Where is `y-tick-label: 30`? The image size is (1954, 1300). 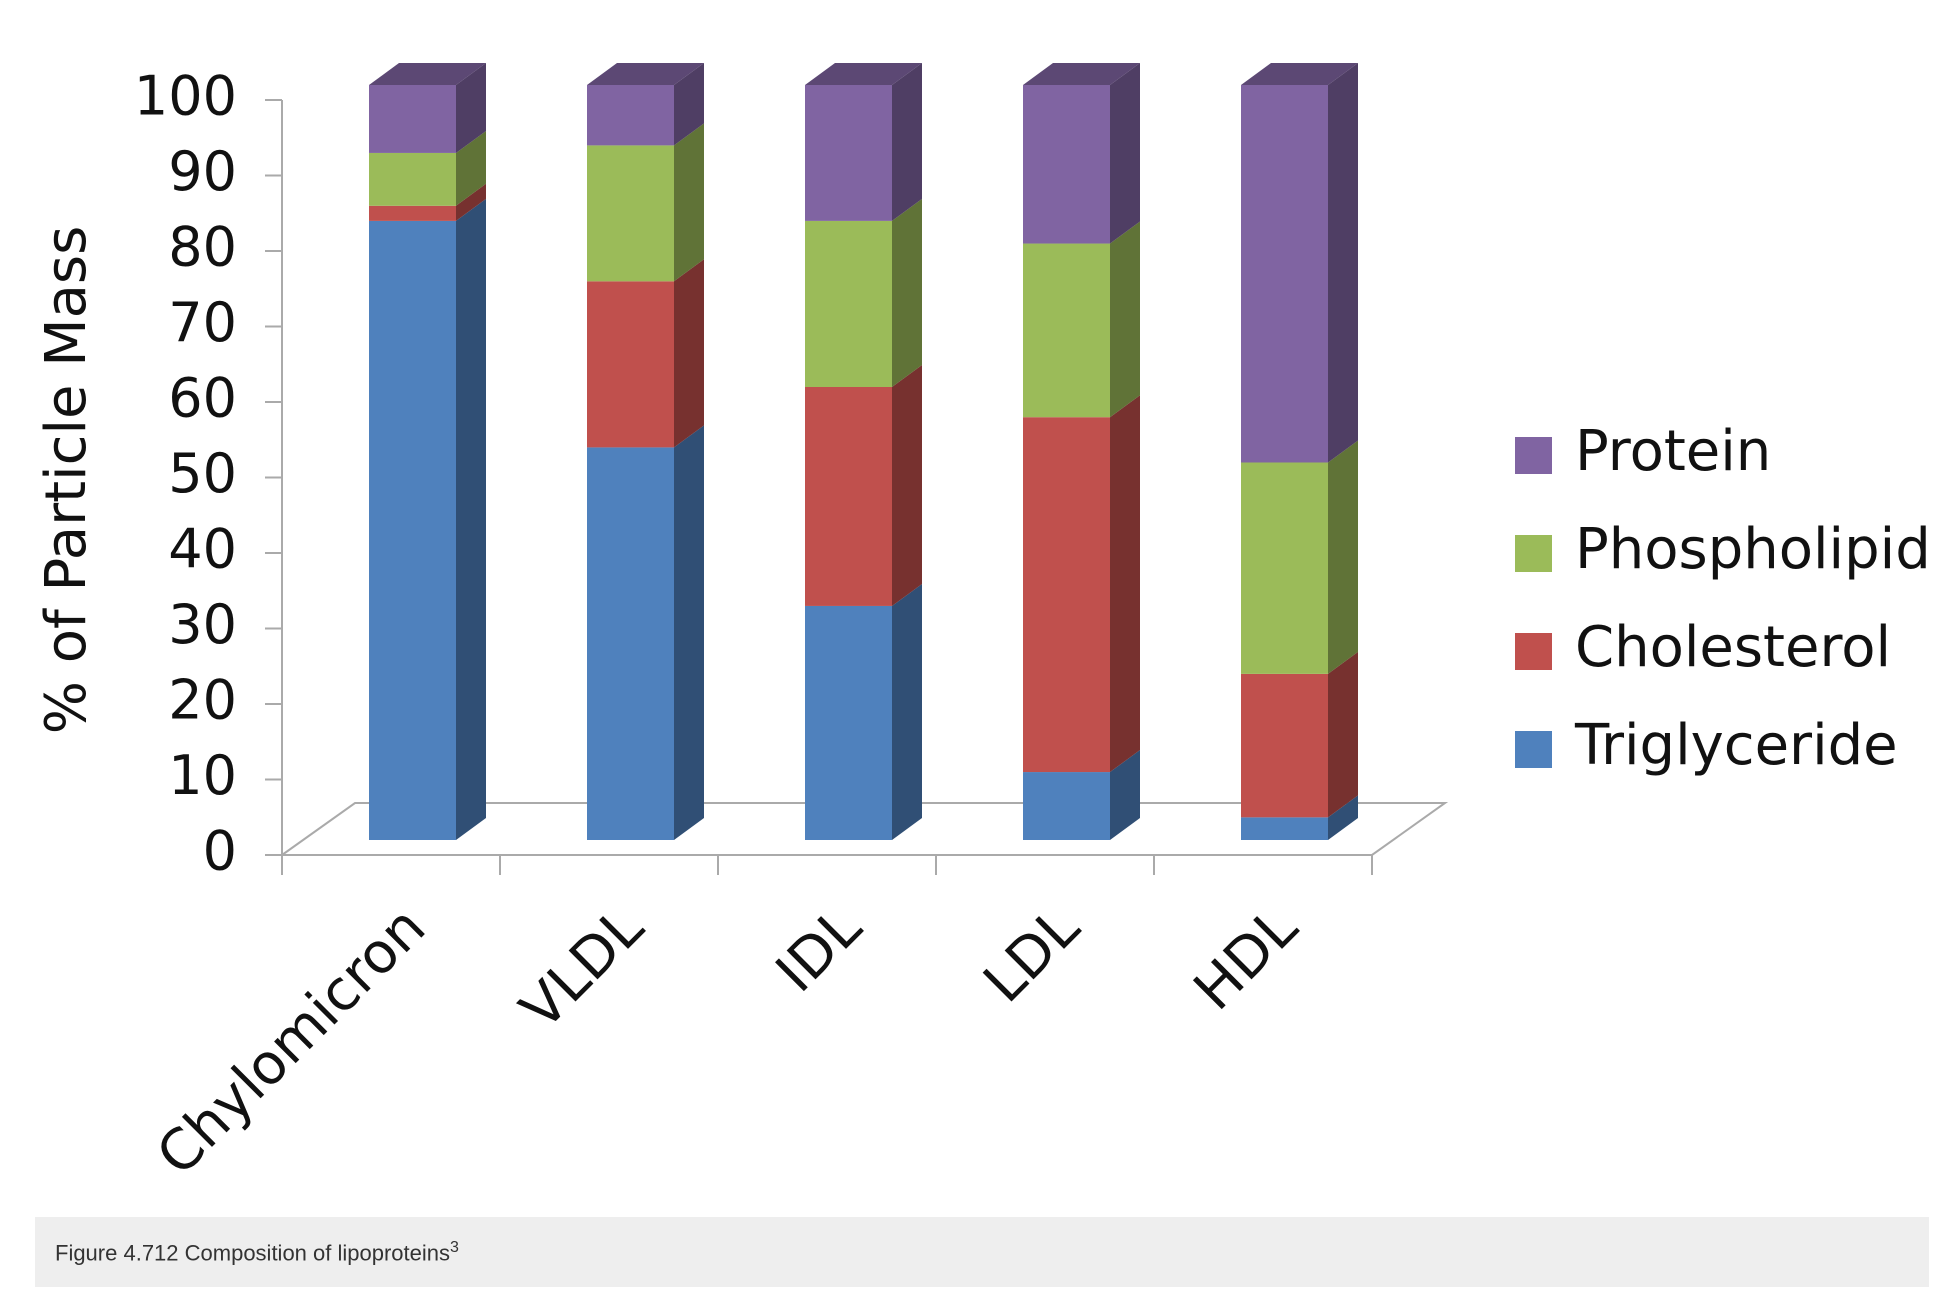
y-tick-label: 30 is located at coordinates (202, 624).